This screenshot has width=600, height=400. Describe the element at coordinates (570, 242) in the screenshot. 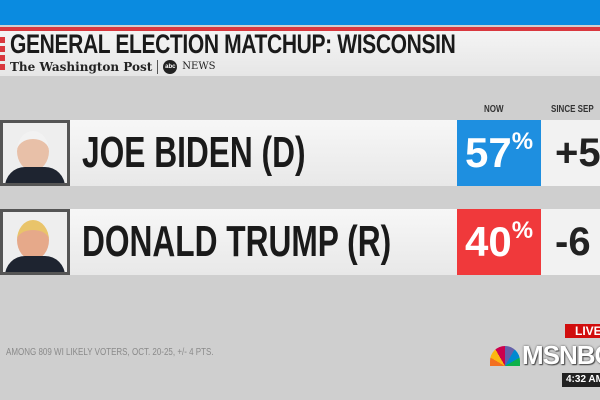

I see `change-value: -6` at that location.